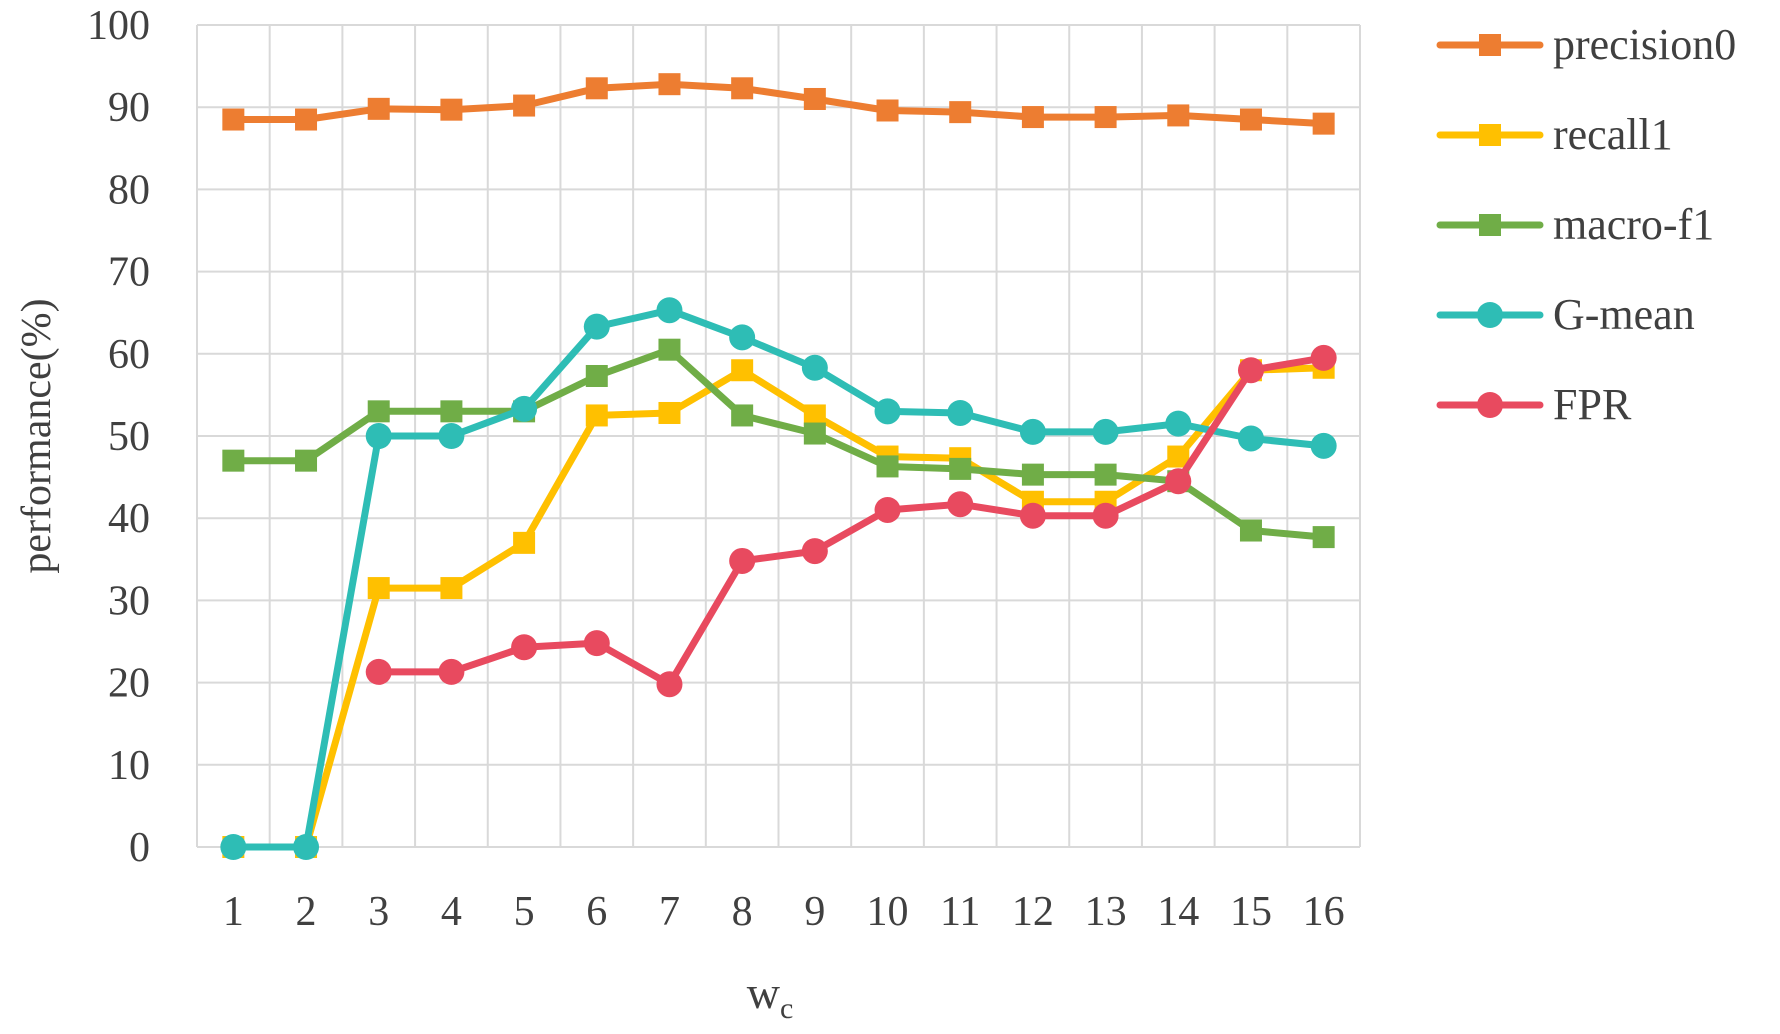  Describe the element at coordinates (129, 273) in the screenshot. I see `y-tick-label: 70` at that location.